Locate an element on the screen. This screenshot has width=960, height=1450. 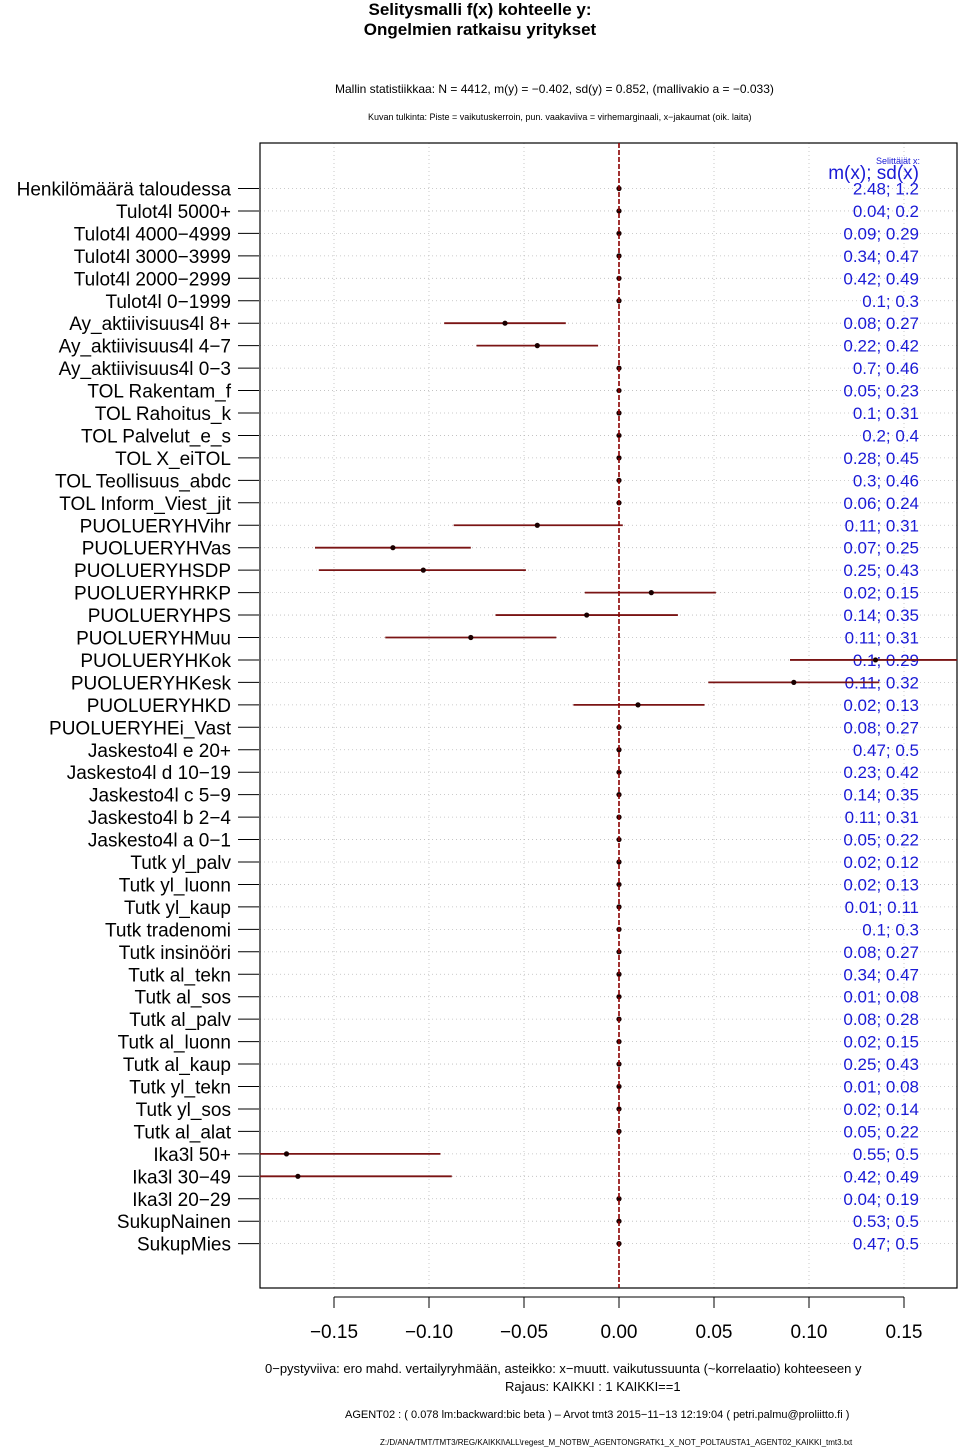
chart-title-line2: Ongelmien ratkaisu yritykset is located at coordinates (480, 29).